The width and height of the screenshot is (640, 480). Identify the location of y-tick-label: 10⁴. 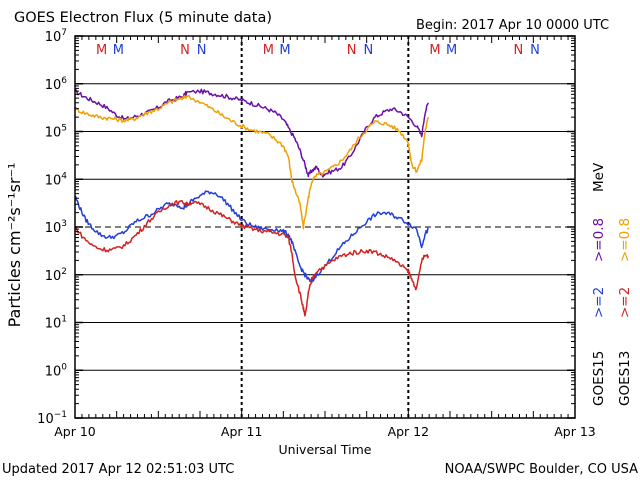
(56, 179).